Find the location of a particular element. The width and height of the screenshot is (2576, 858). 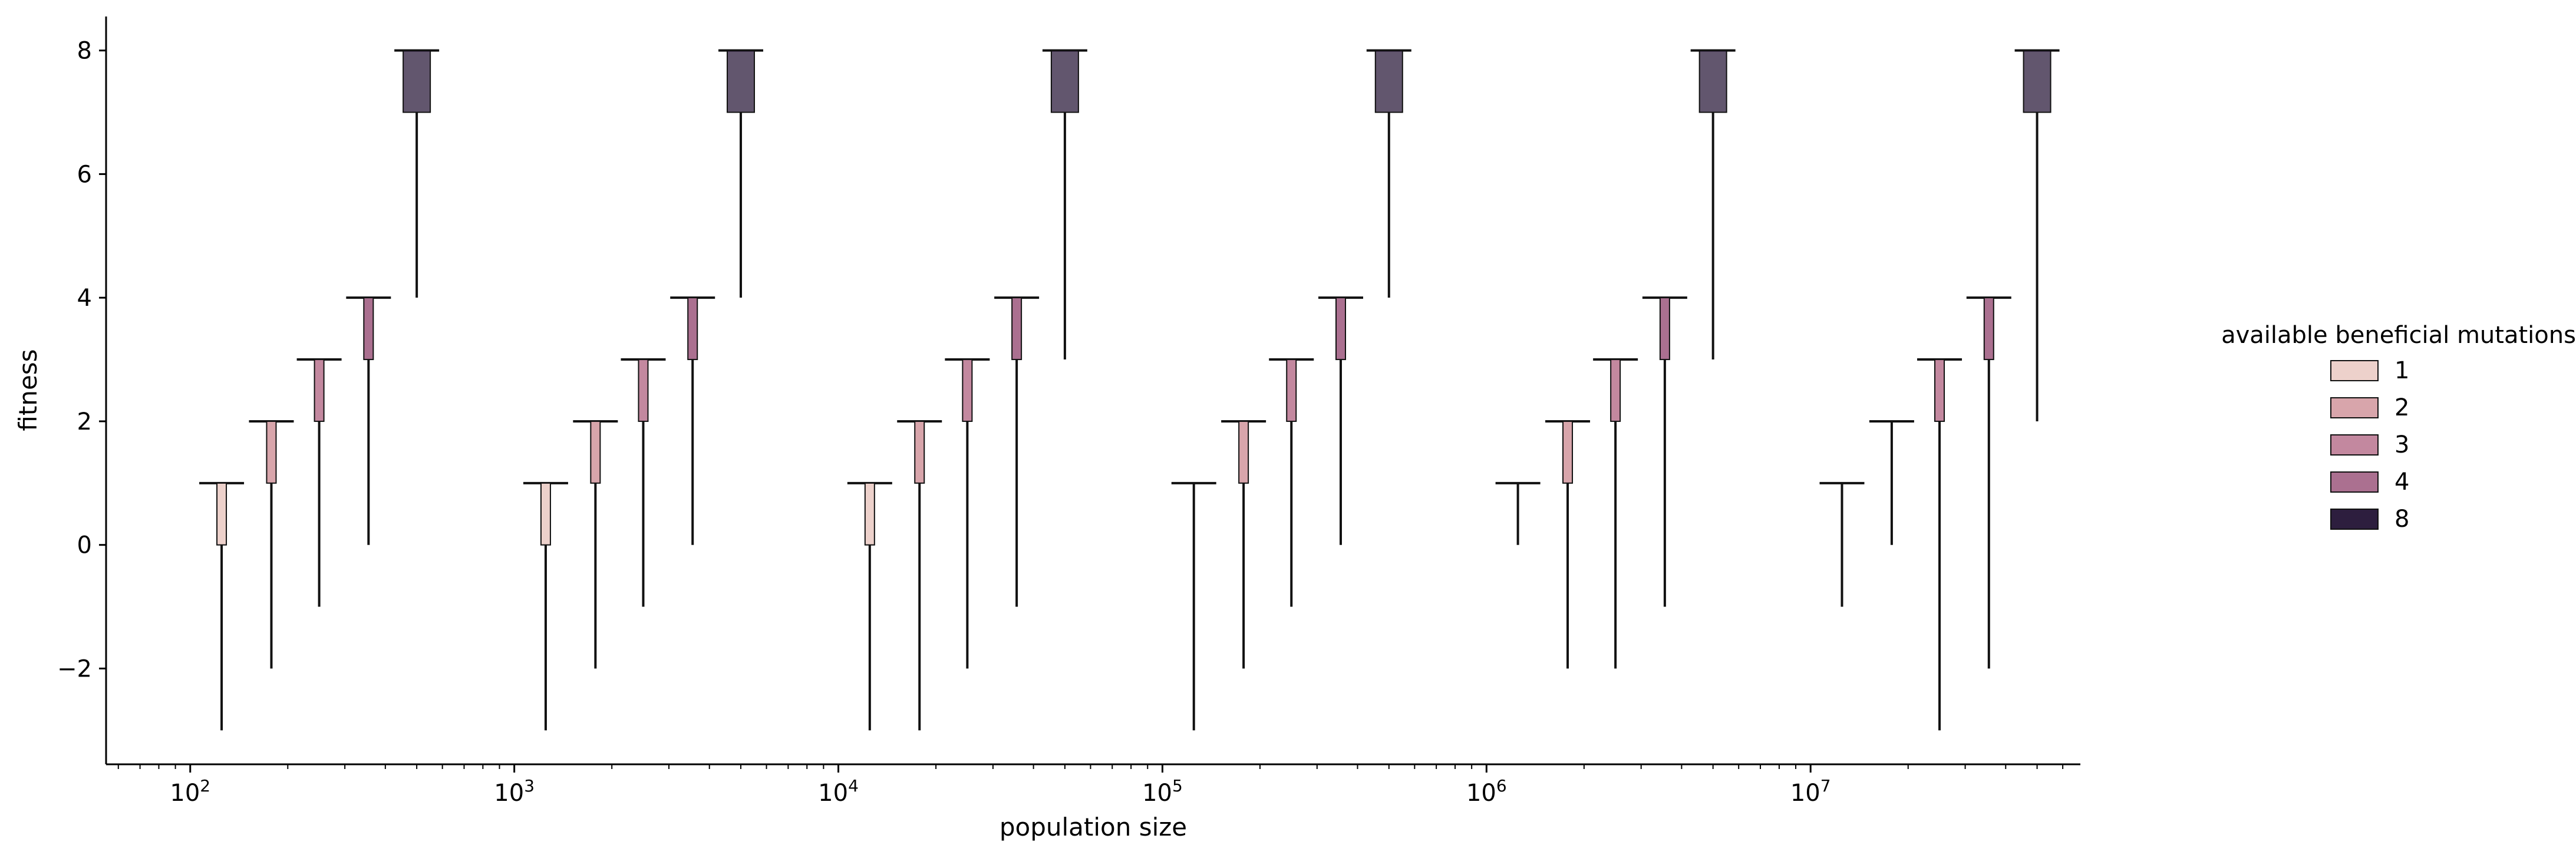

y-axis-label: fitness is located at coordinates (28, 390).